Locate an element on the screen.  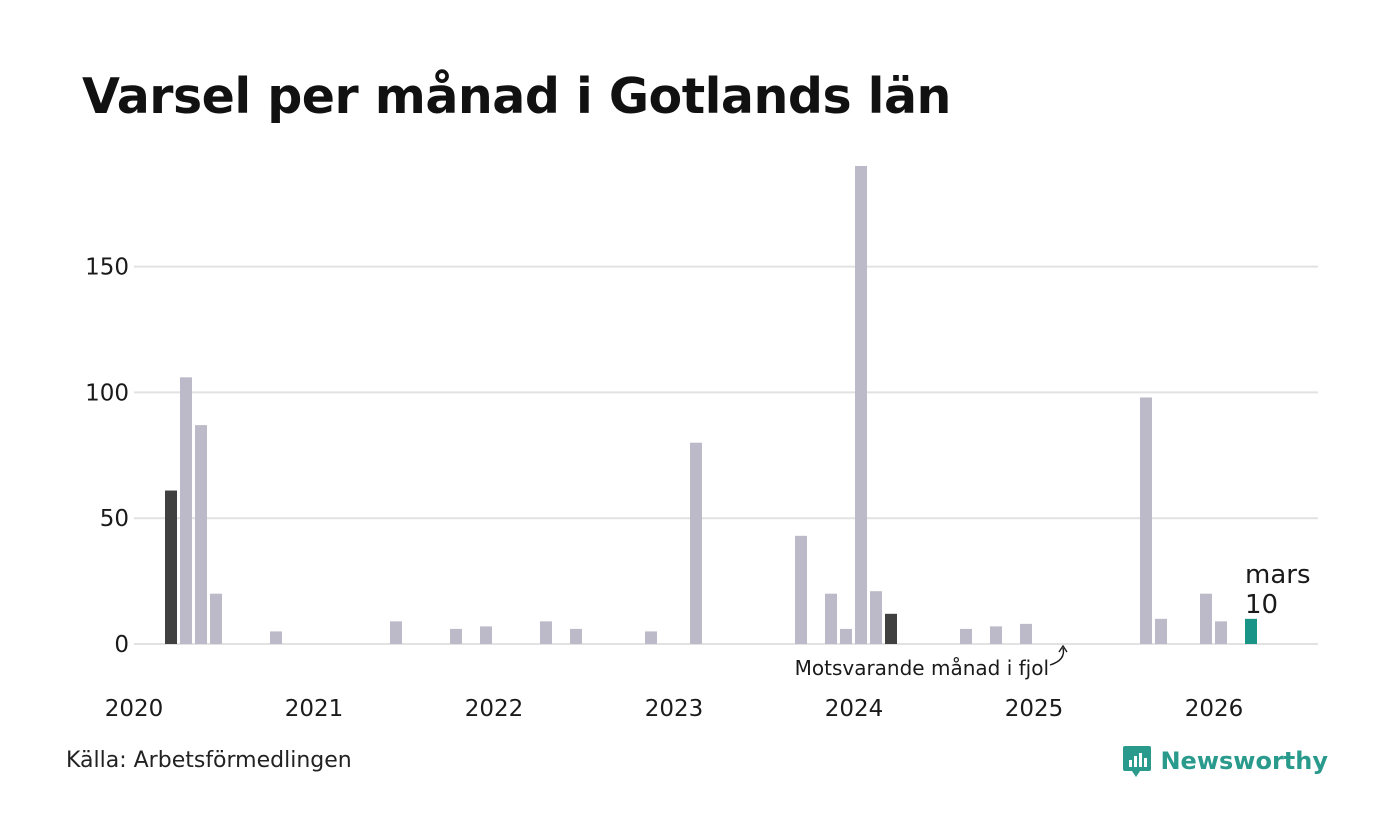
y-tick-label: 100 is located at coordinates (107, 393).